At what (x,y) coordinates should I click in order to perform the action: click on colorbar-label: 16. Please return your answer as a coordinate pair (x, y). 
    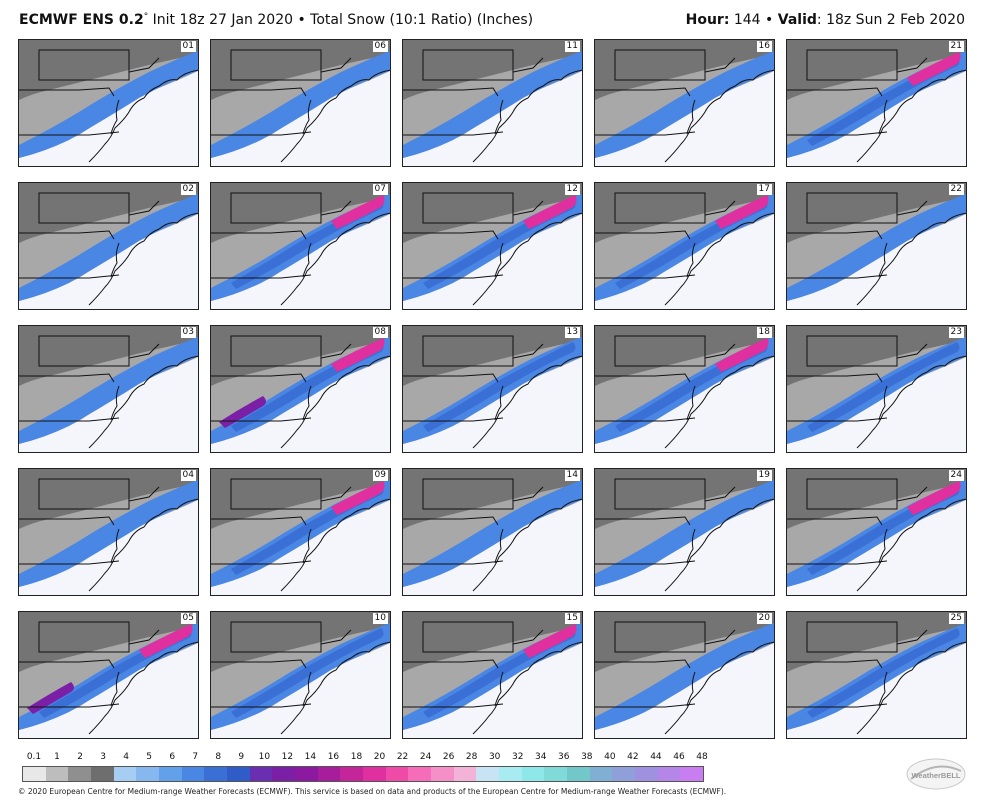
    Looking at the image, I should click on (333, 757).